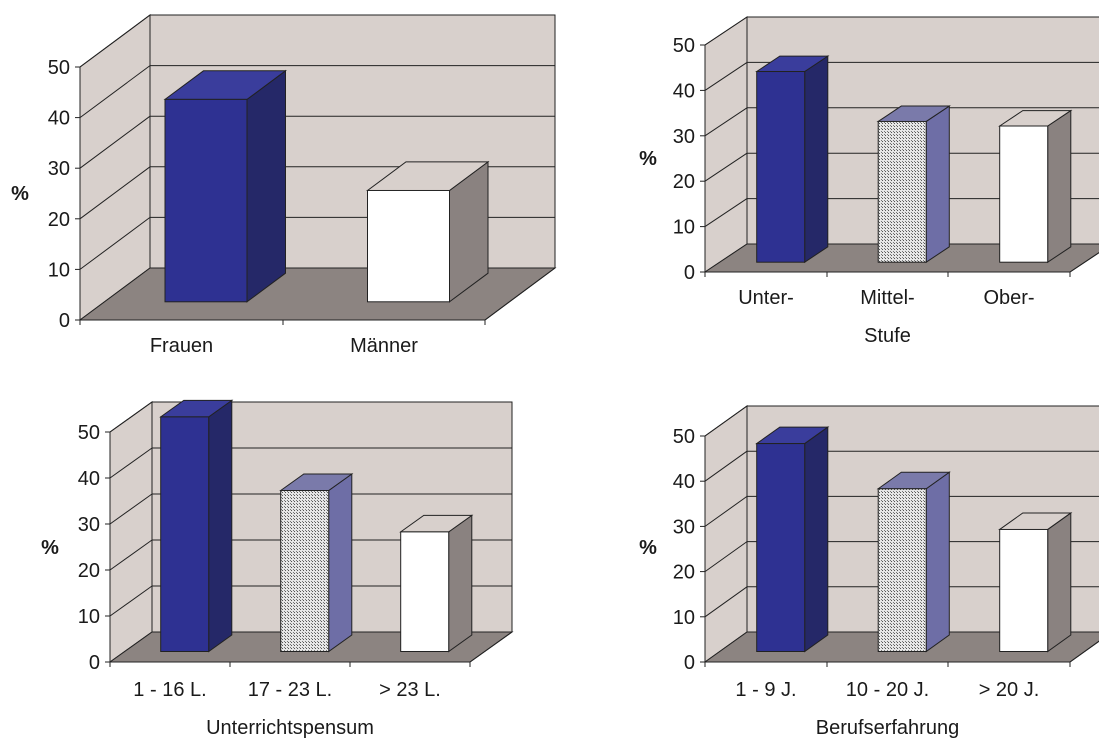 The image size is (1099, 740). I want to click on category-label: Männer, so click(384, 346).